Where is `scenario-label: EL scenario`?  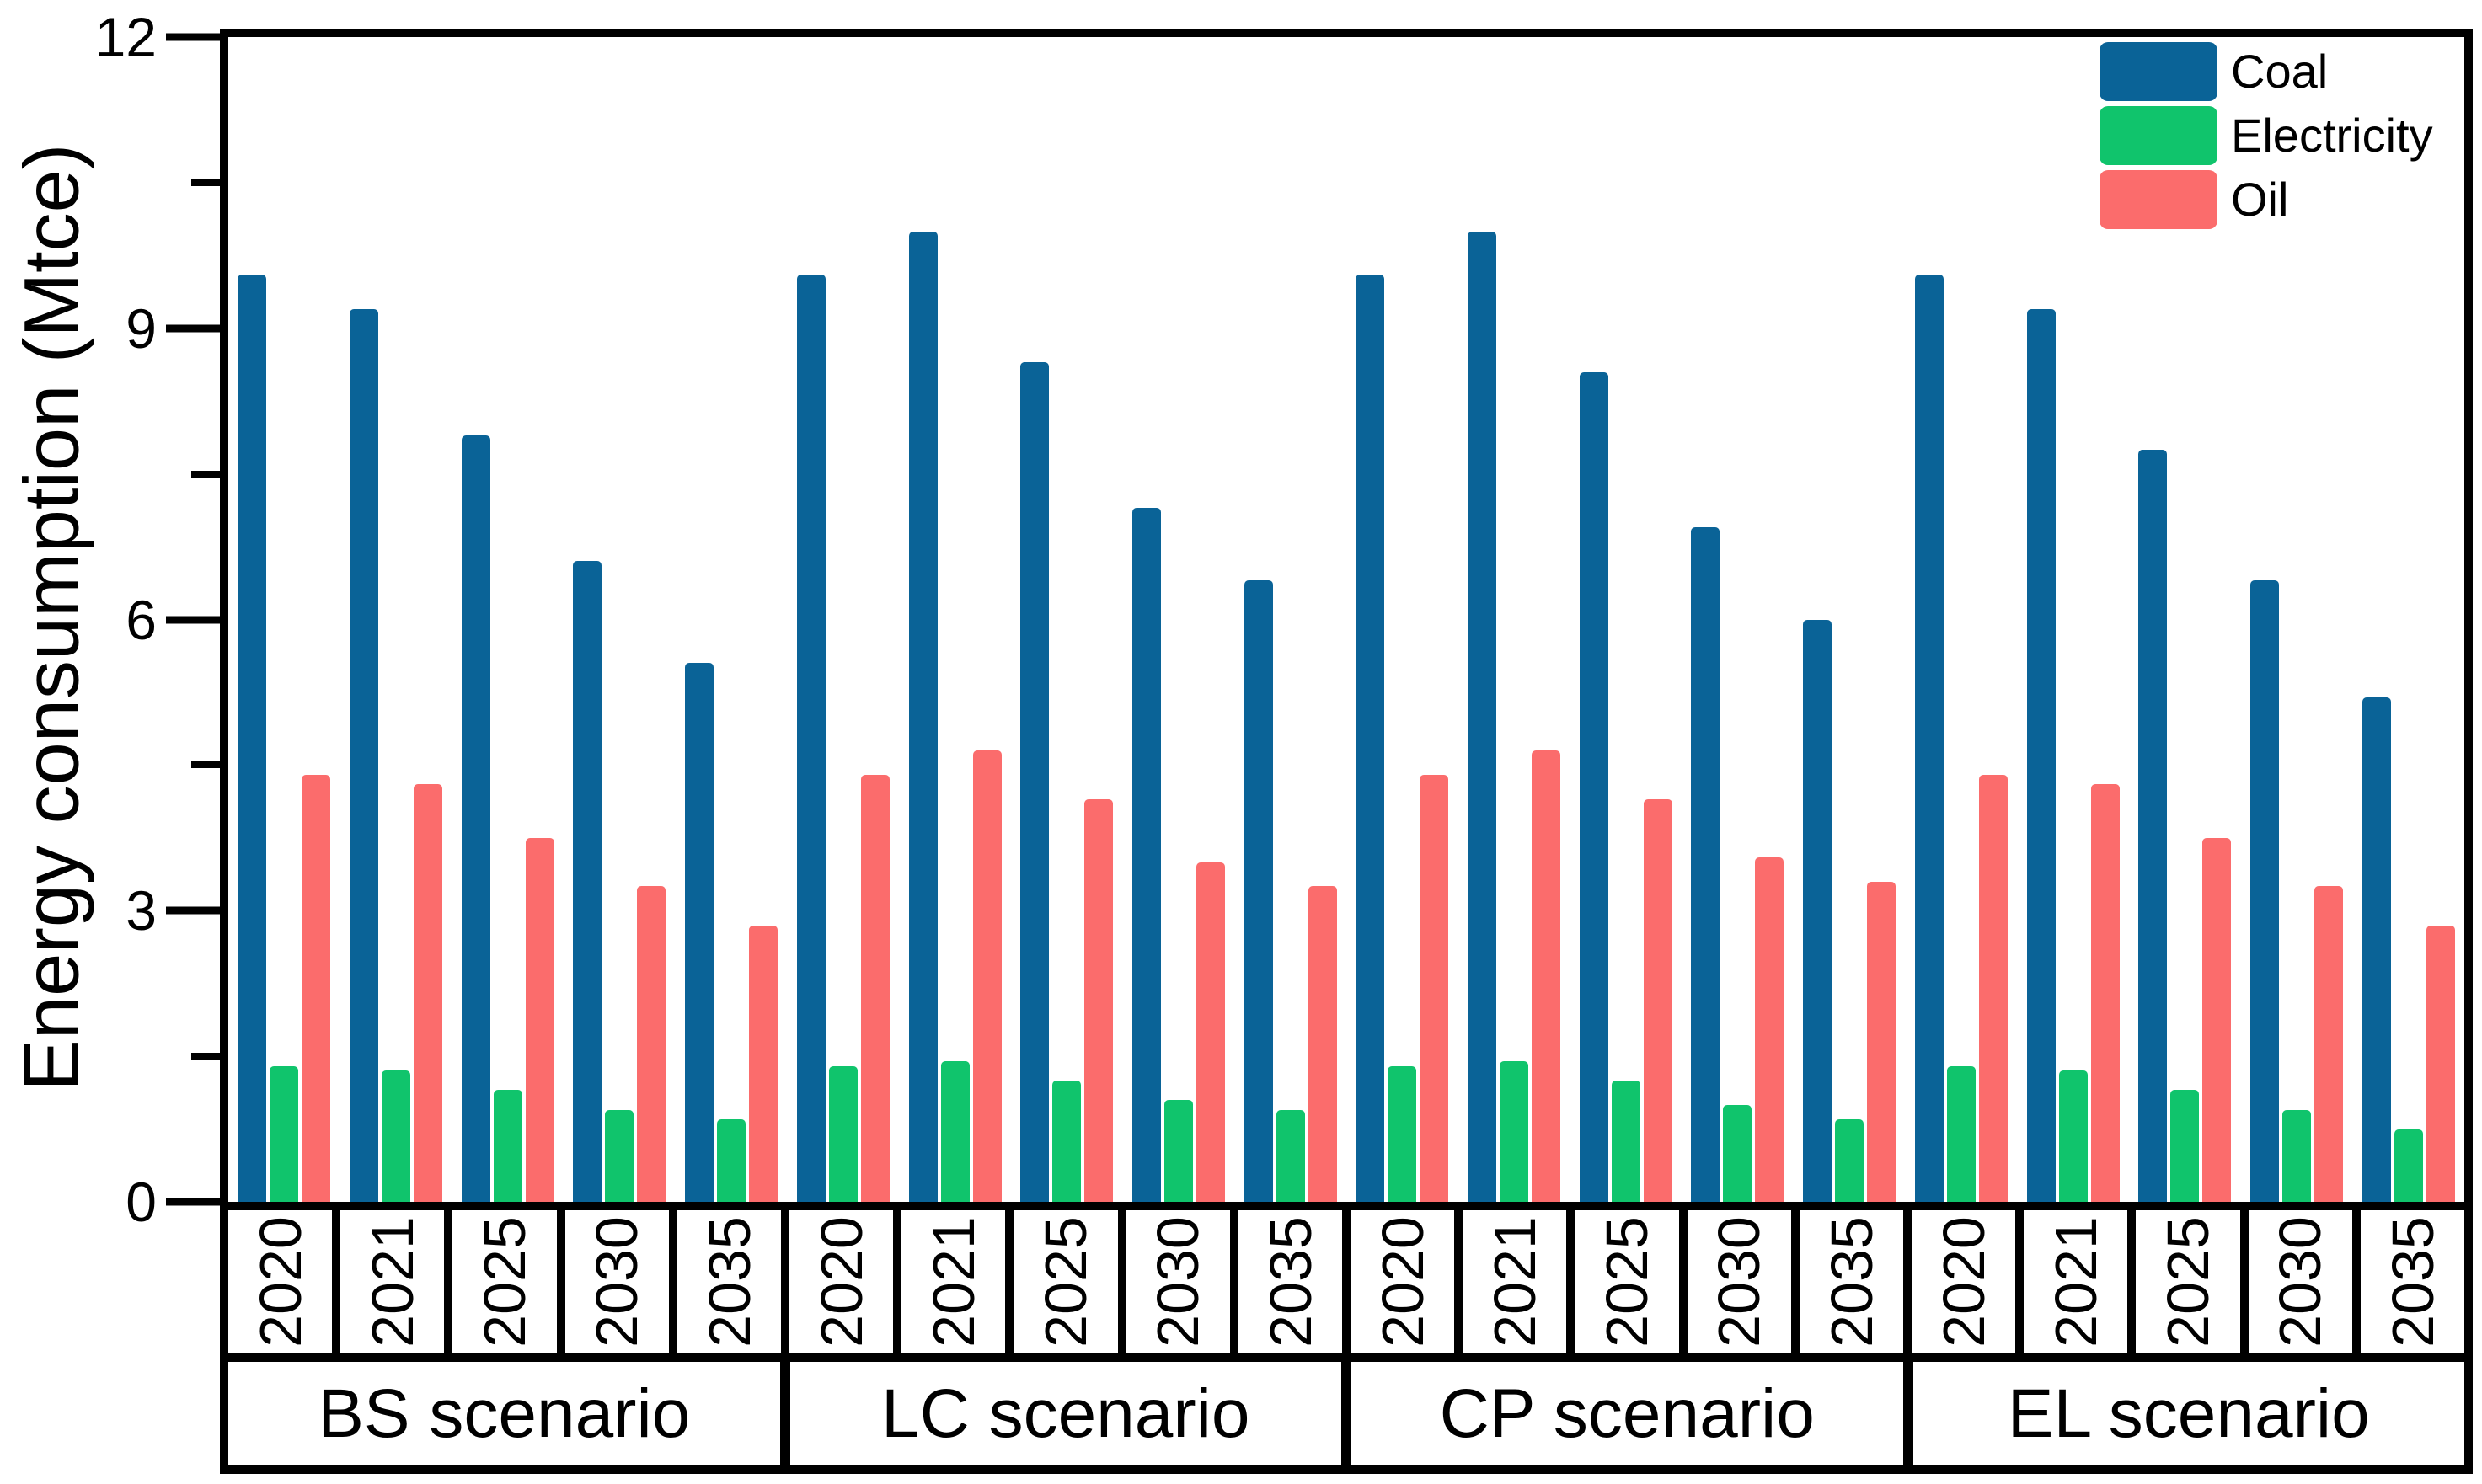
scenario-label: EL scenario is located at coordinates (2188, 1414).